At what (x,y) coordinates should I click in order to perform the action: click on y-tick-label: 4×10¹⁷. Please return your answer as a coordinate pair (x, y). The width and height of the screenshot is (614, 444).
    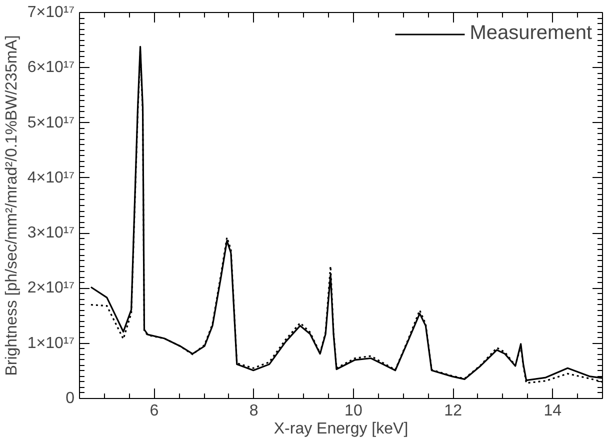
    Looking at the image, I should click on (51, 177).